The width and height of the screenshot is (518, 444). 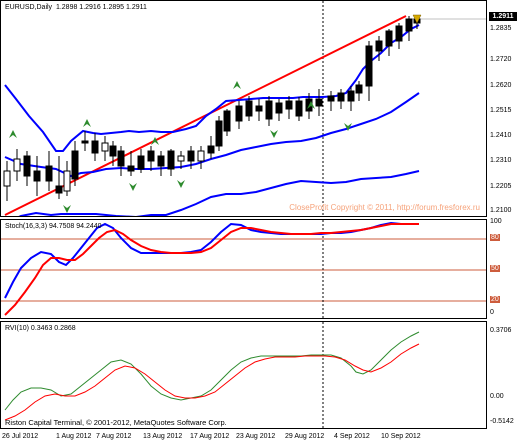 What do you see at coordinates (501, 85) in the screenshot?
I see `price-tick: 1.2620` at bounding box center [501, 85].